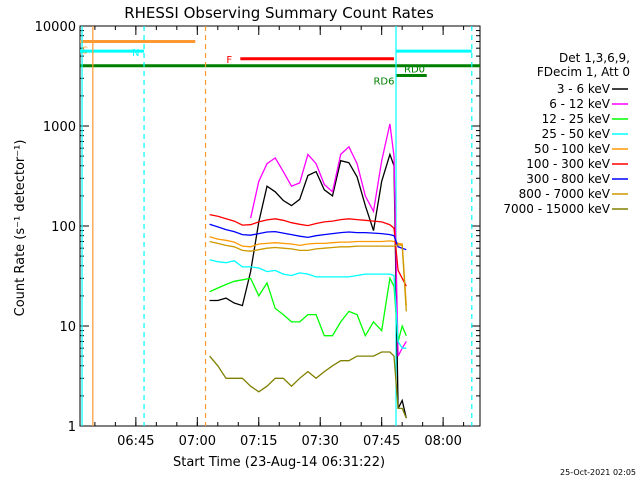  I want to click on legend-label: 6 - 12 keV, so click(580, 104).